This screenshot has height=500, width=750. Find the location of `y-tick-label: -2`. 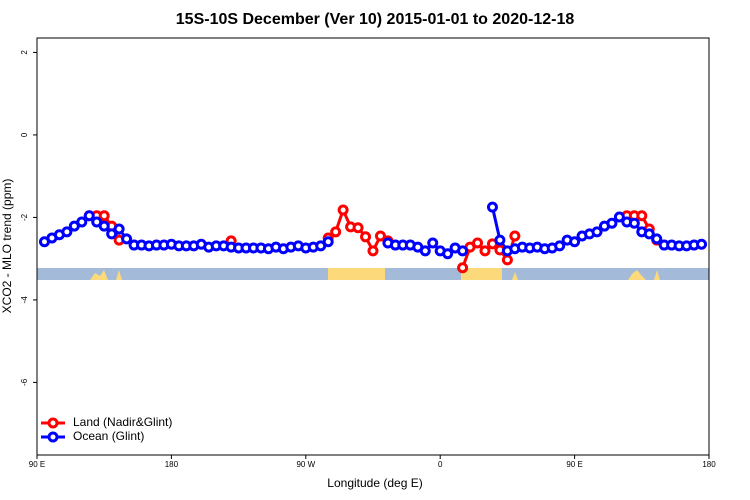

y-tick-label: -2 is located at coordinates (24, 217).